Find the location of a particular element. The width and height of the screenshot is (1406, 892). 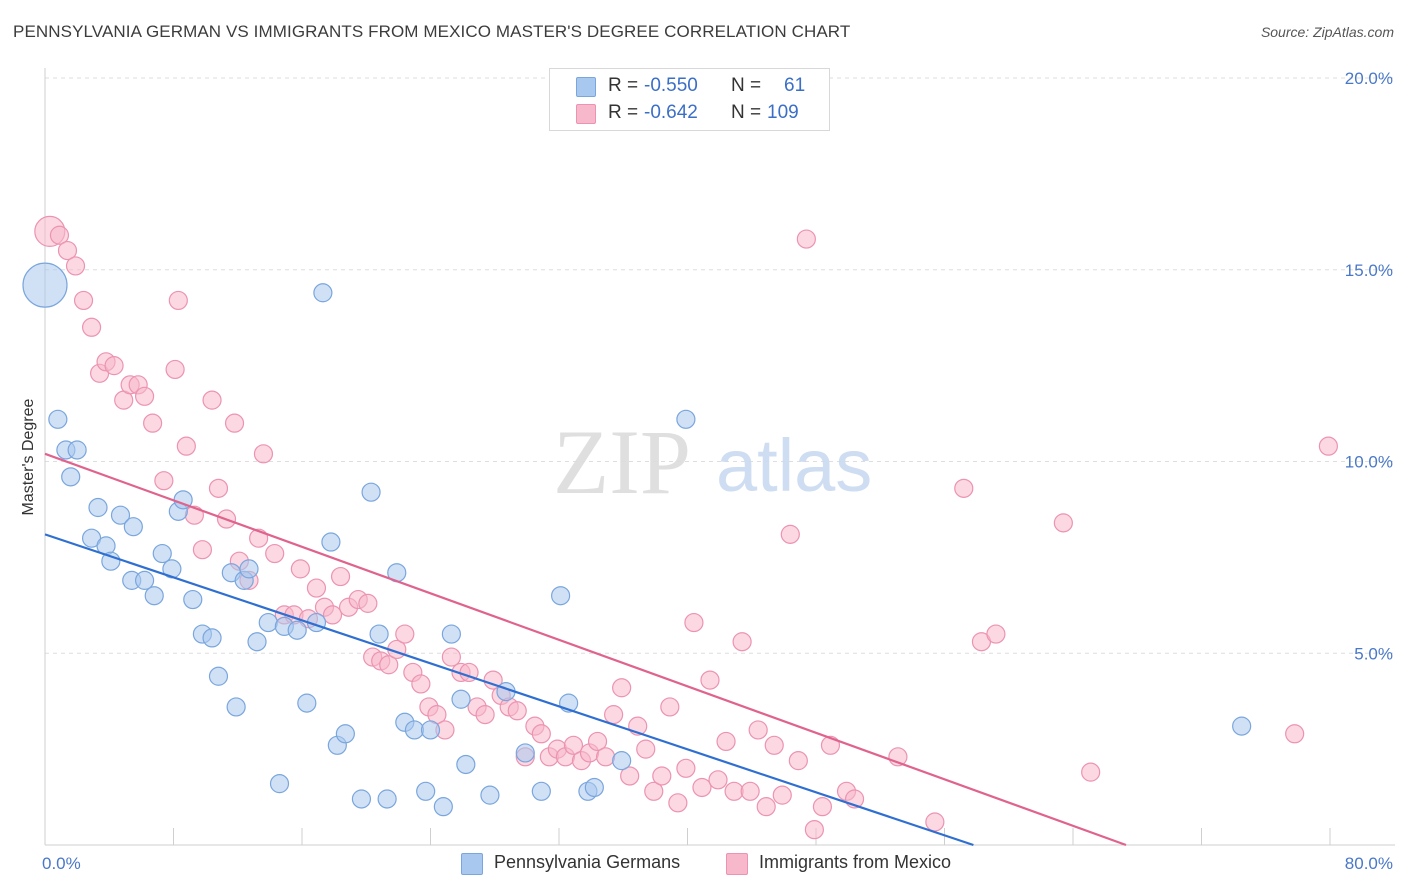

legend-row-immigrants-from-mexico: R = -0.642 N = 109 is located at coordinates (689, 113).